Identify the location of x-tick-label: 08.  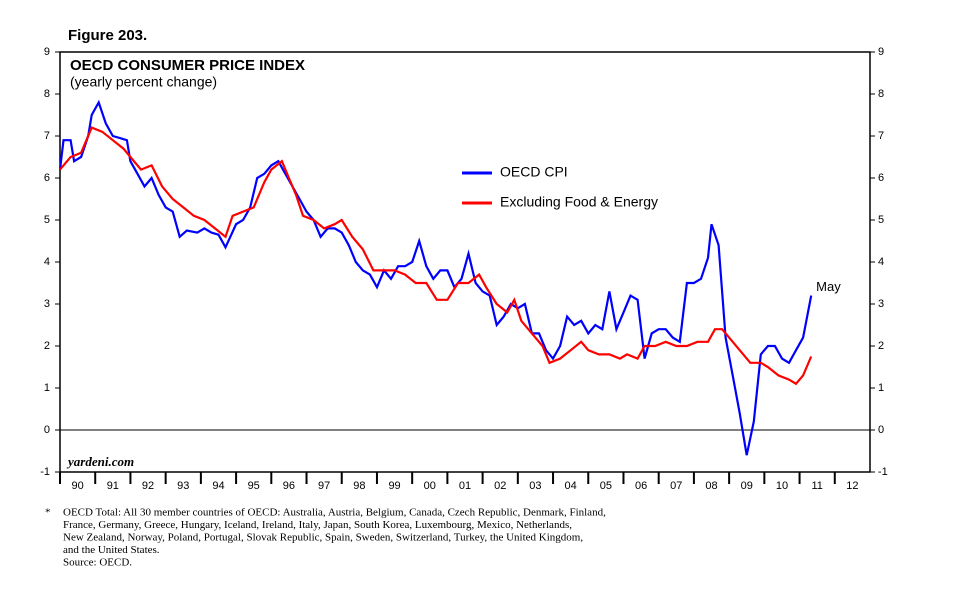
(711, 486).